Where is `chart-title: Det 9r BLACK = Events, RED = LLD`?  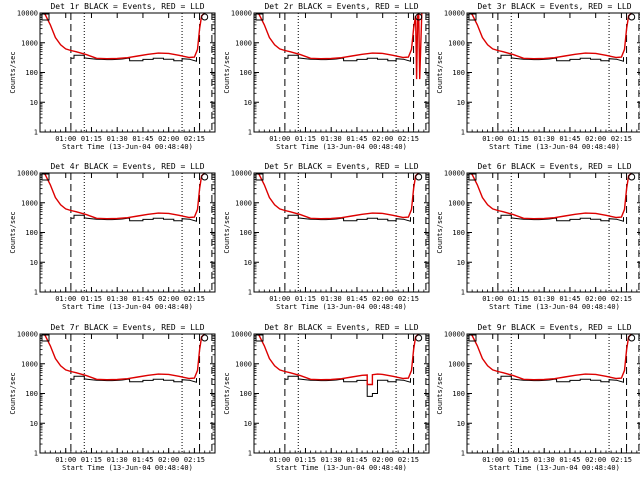
chart-title: Det 9r BLACK = Events, RED = LLD is located at coordinates (554, 327).